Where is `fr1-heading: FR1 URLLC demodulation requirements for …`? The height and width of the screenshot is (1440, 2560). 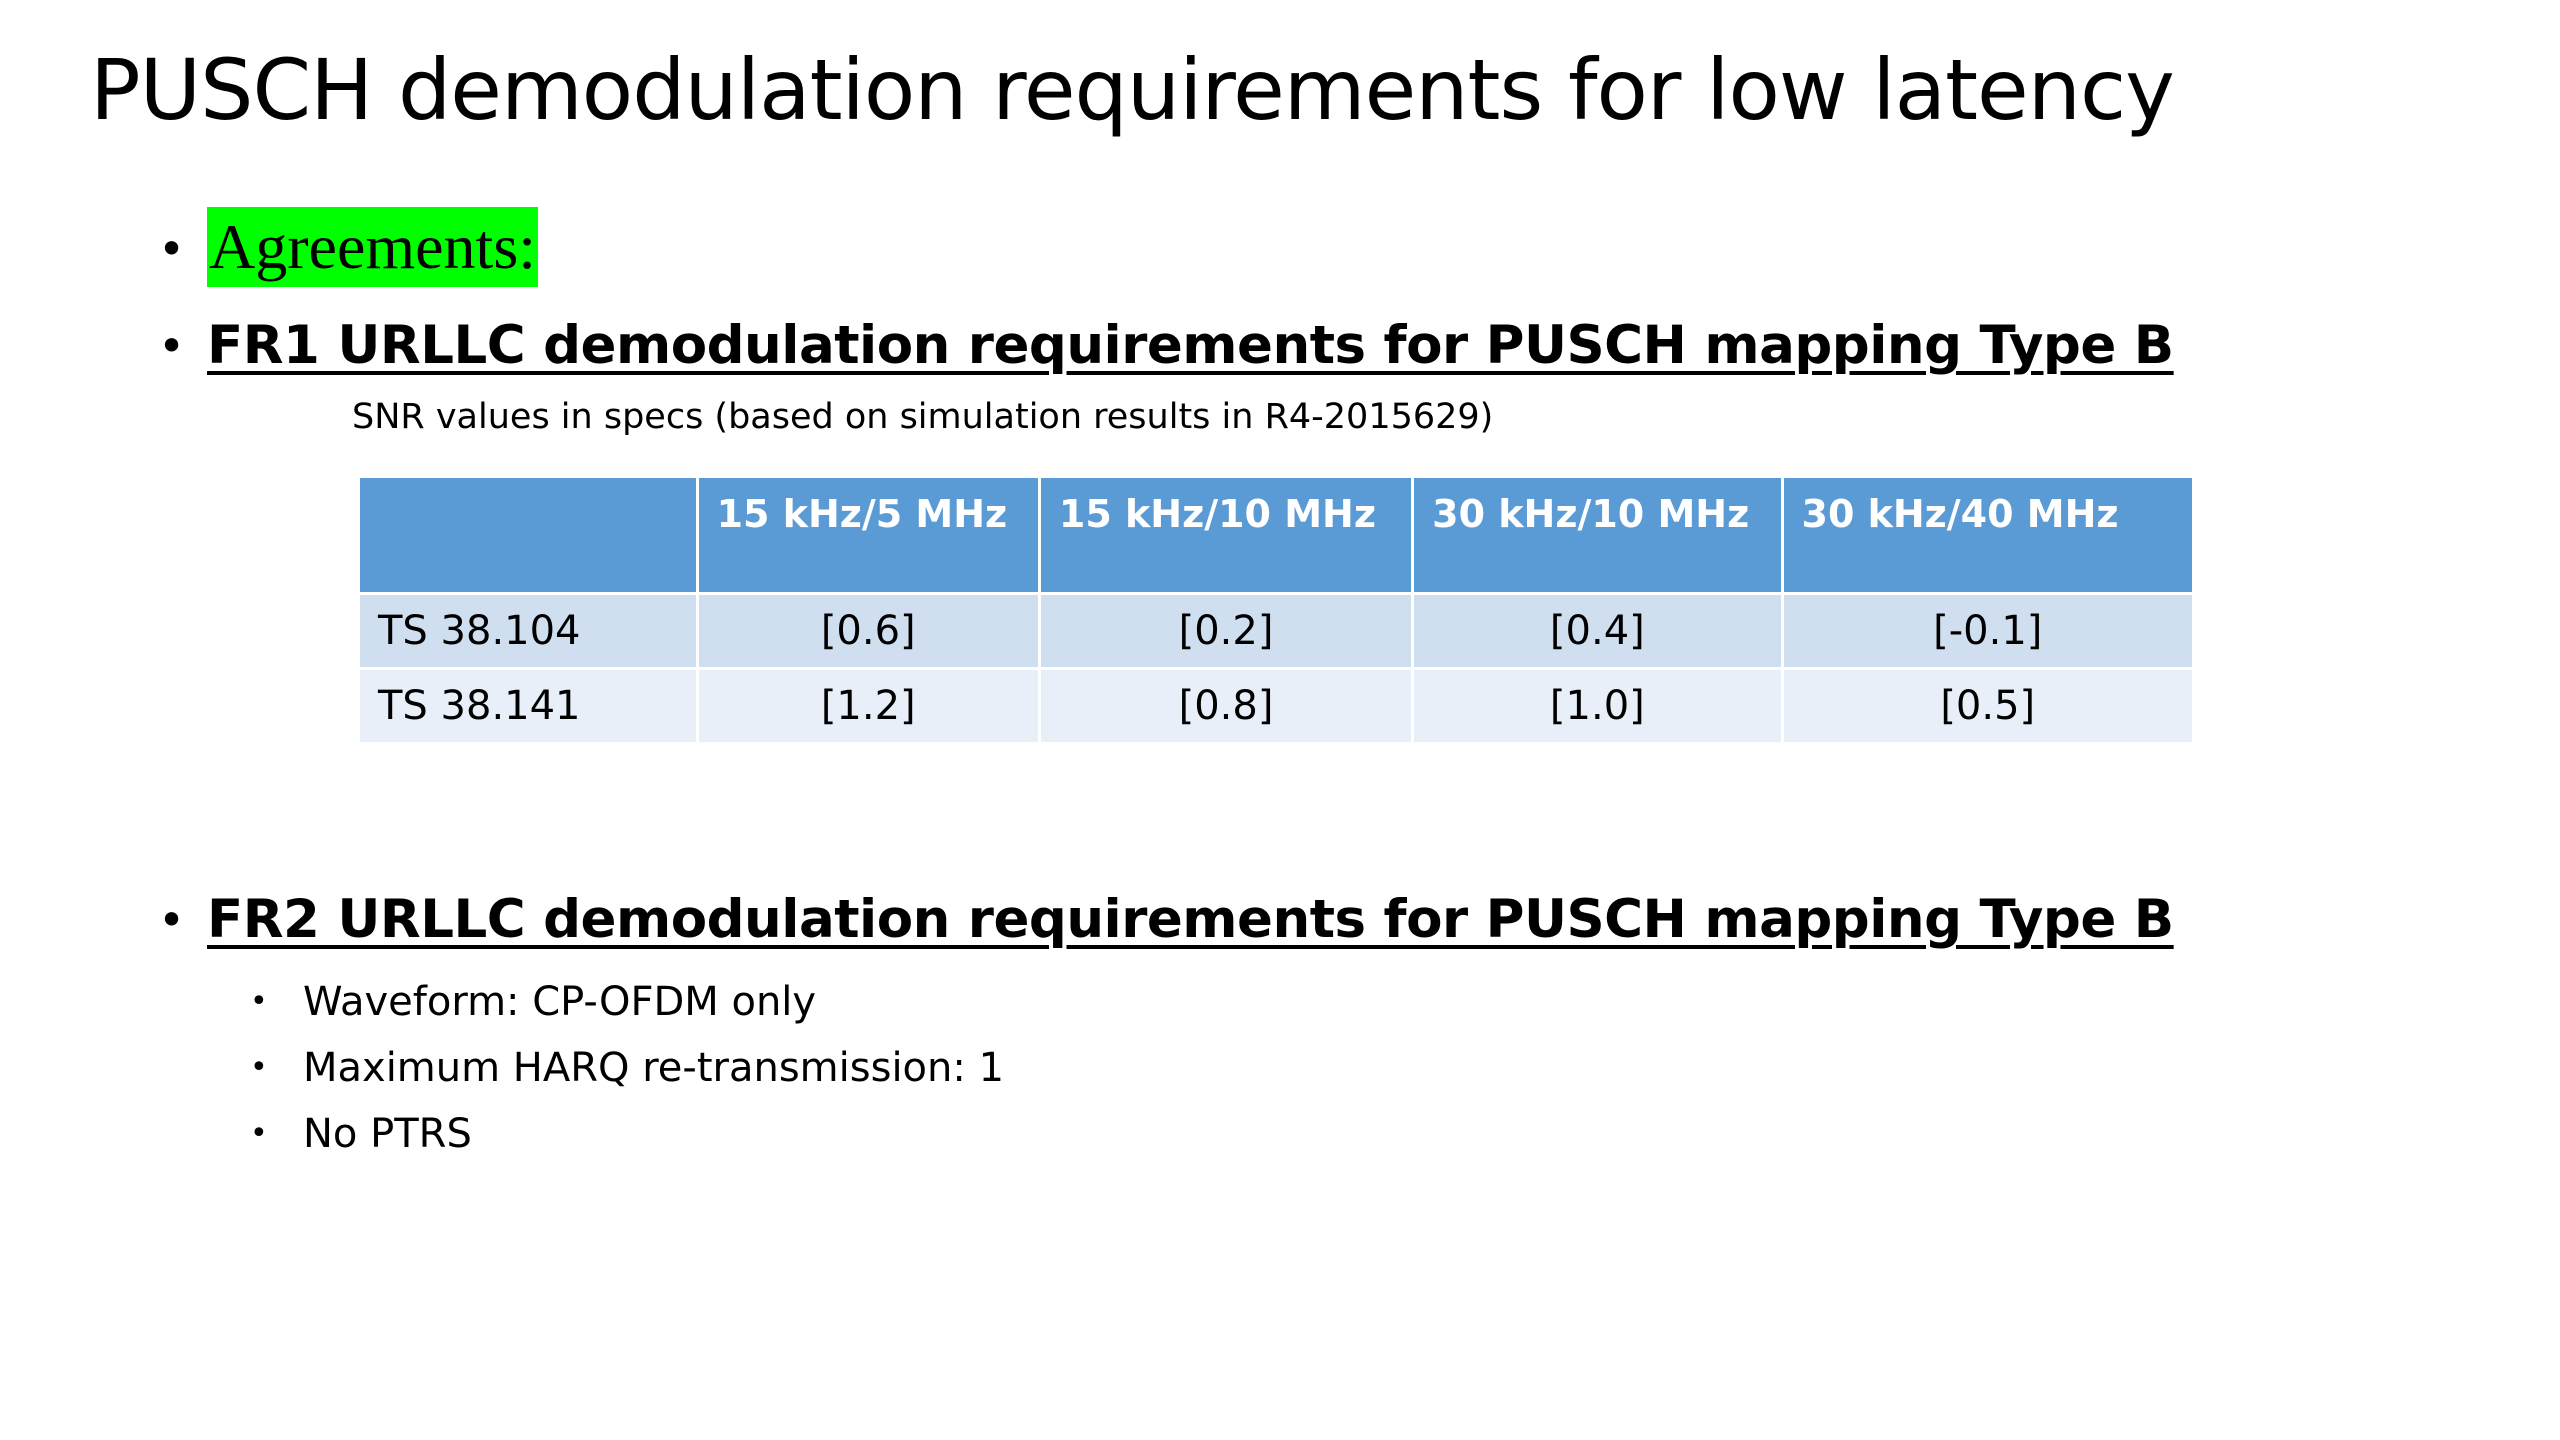 fr1-heading: FR1 URLLC demodulation requirements for … is located at coordinates (1190, 345).